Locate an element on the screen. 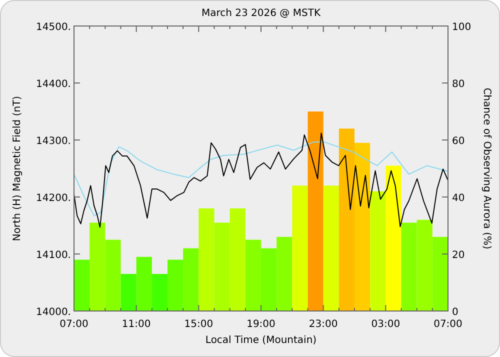  chart-title: March 23 2026 @ MSTK is located at coordinates (261, 13).